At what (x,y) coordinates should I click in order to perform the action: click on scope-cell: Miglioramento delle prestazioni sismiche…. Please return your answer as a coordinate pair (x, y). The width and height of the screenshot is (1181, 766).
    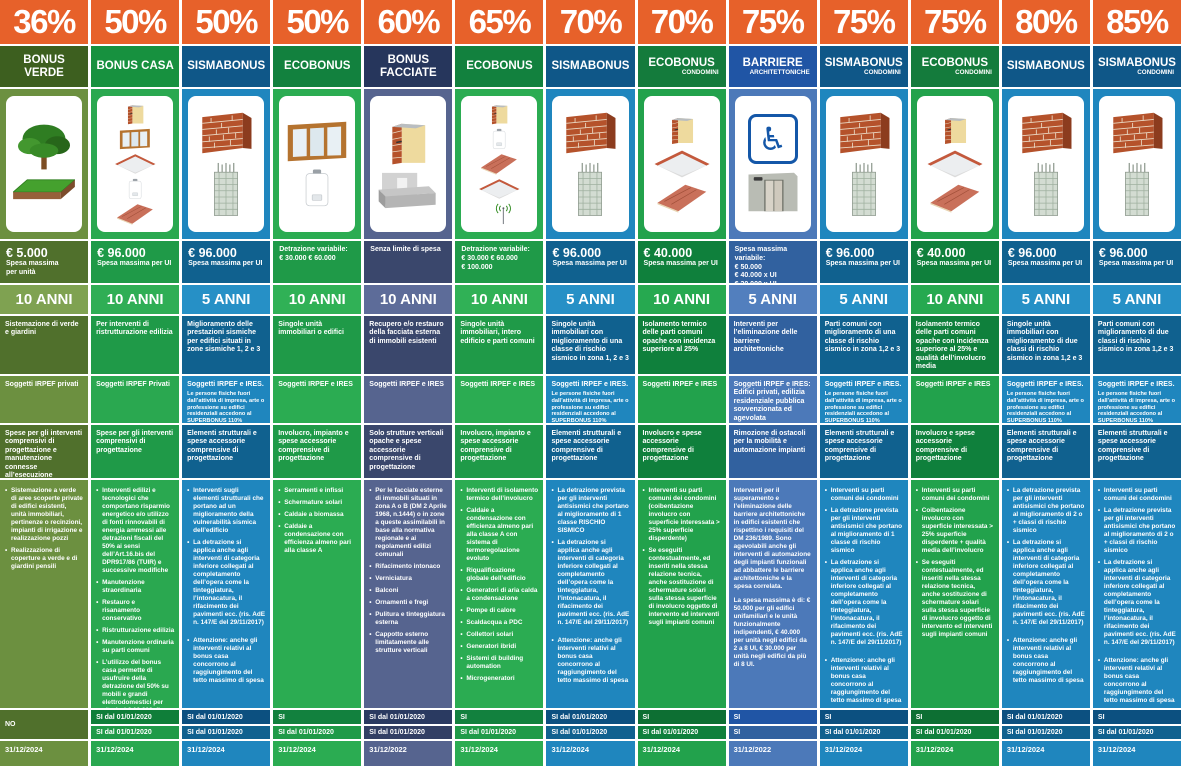
    Looking at the image, I should click on (226, 345).